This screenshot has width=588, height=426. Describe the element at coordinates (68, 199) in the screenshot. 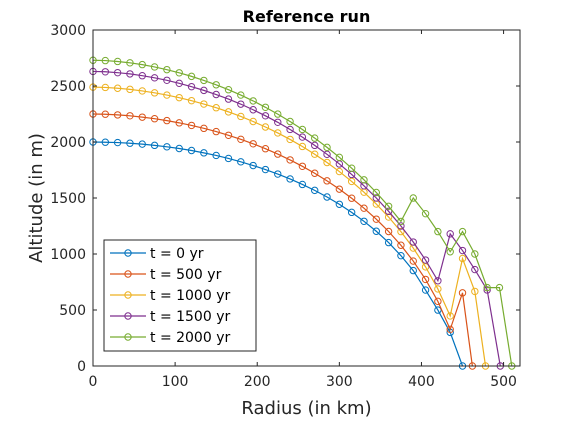

I see `y-tick-label: 1500` at that location.